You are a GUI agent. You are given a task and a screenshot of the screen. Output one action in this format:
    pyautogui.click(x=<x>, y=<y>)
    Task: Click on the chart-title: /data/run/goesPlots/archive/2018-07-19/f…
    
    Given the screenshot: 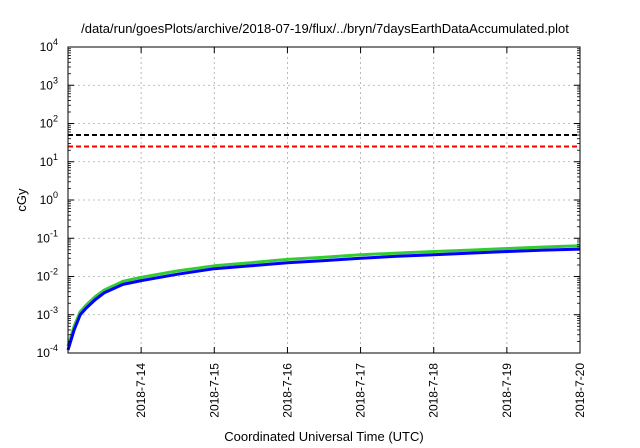 What is the action you would take?
    pyautogui.click(x=325, y=28)
    